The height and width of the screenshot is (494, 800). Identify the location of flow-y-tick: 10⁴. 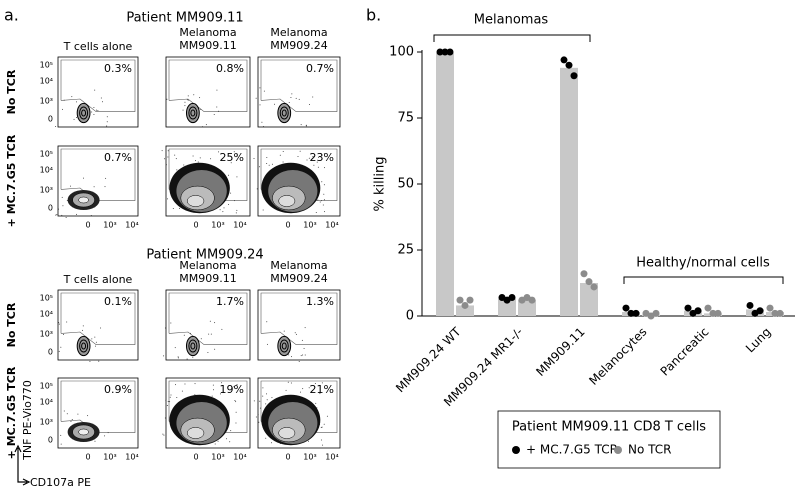
(46, 402).